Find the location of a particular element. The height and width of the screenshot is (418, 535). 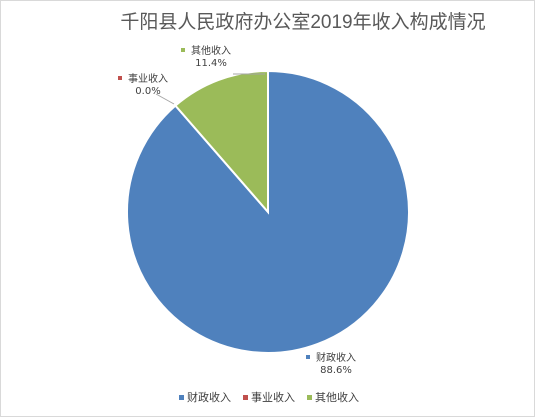

data-label-value-2: 0.0% is located at coordinates (147, 91).